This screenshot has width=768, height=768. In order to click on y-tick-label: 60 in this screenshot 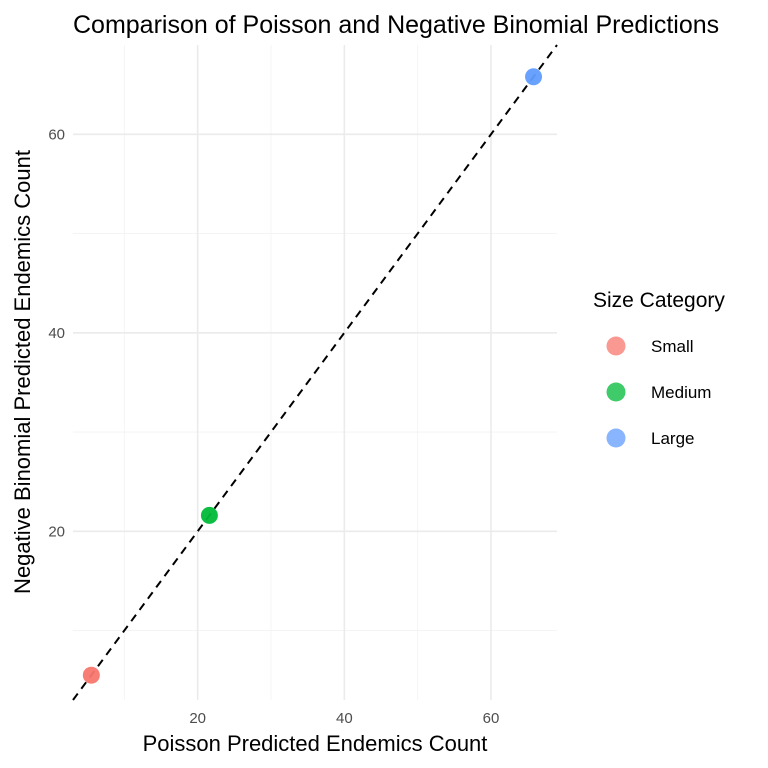, I will do `click(56, 134)`.